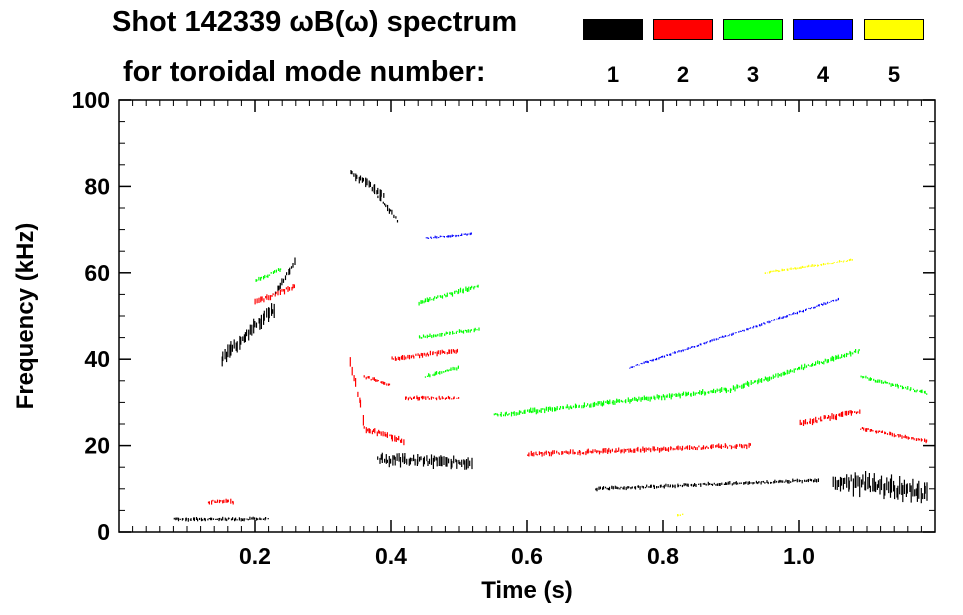 Image resolution: width=963 pixels, height=615 pixels. Describe the element at coordinates (683, 74) in the screenshot. I see `legend-label-2: 2` at that location.